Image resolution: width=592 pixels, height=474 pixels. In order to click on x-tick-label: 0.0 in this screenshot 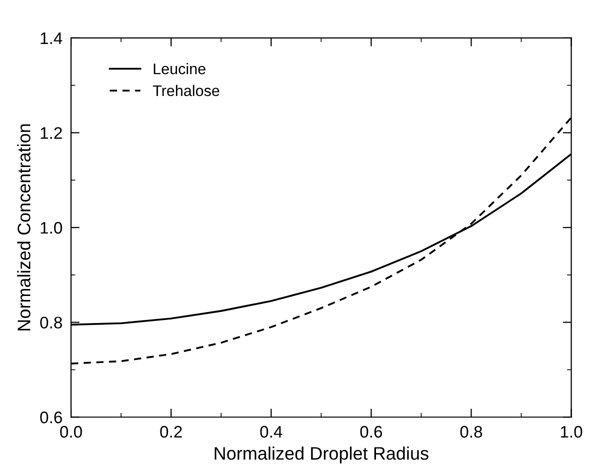, I will do `click(71, 432)`.